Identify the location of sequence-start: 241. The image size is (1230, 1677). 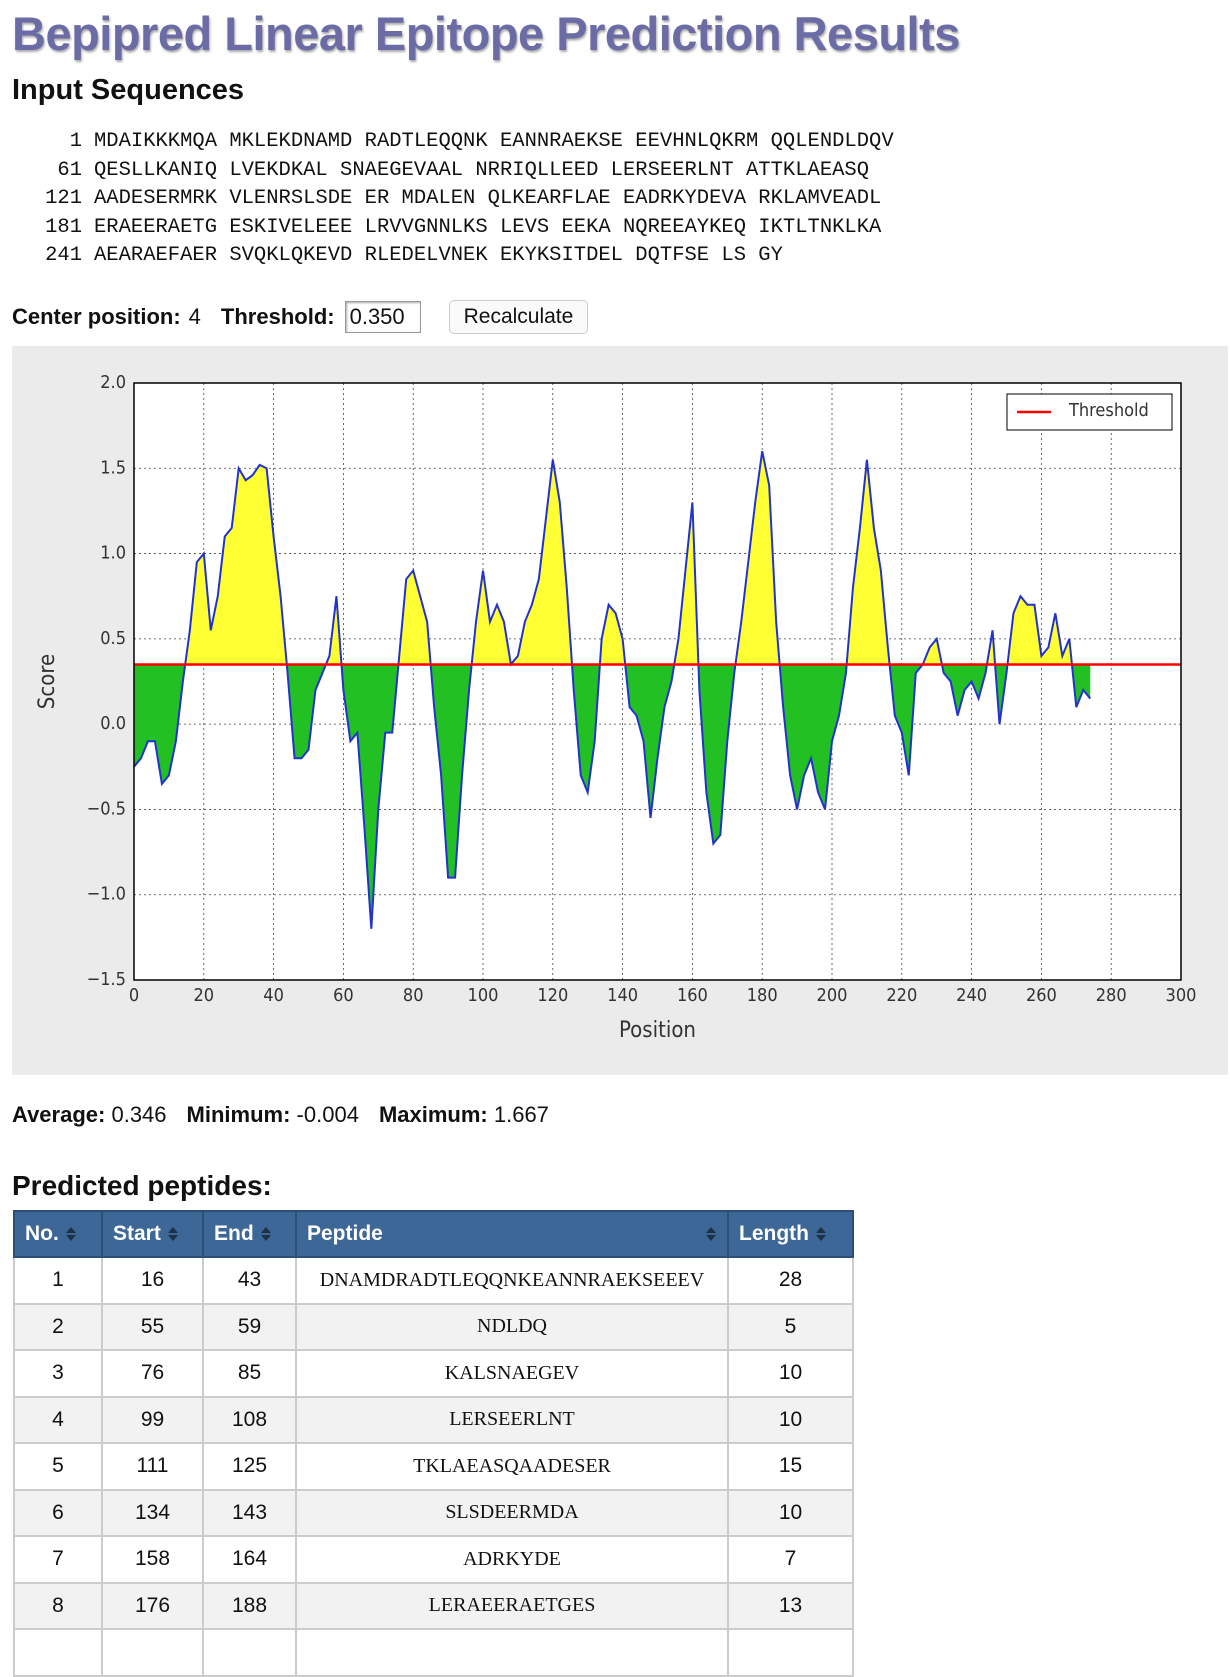
(63, 255).